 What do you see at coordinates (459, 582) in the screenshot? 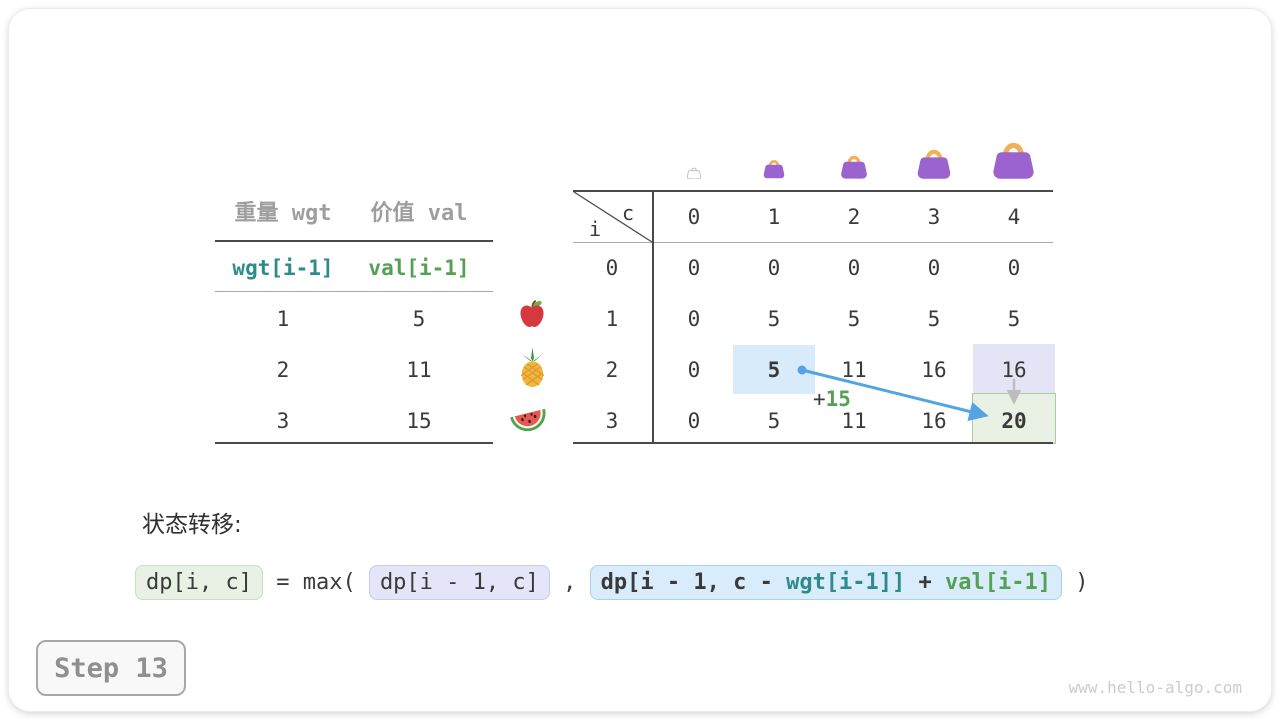
I see `formula-arg1-box: dp[i - 1, c]` at bounding box center [459, 582].